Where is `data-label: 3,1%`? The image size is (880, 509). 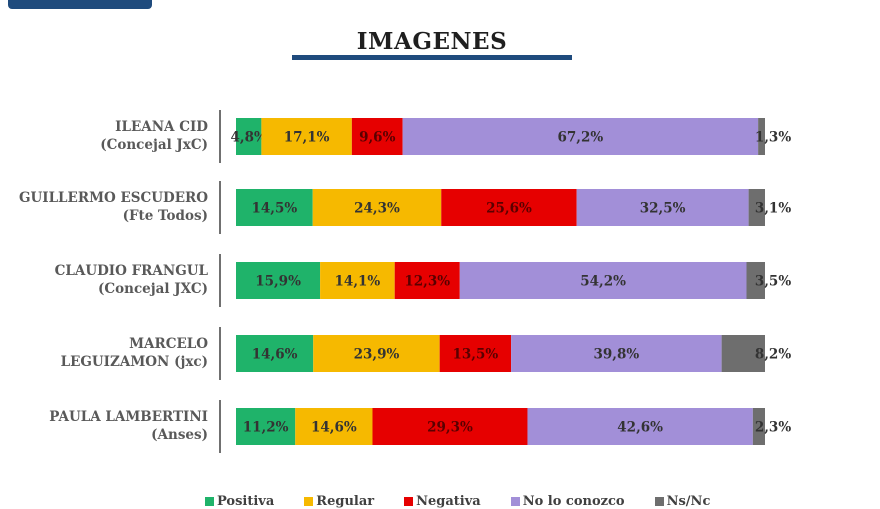
data-label: 3,1% is located at coordinates (773, 209).